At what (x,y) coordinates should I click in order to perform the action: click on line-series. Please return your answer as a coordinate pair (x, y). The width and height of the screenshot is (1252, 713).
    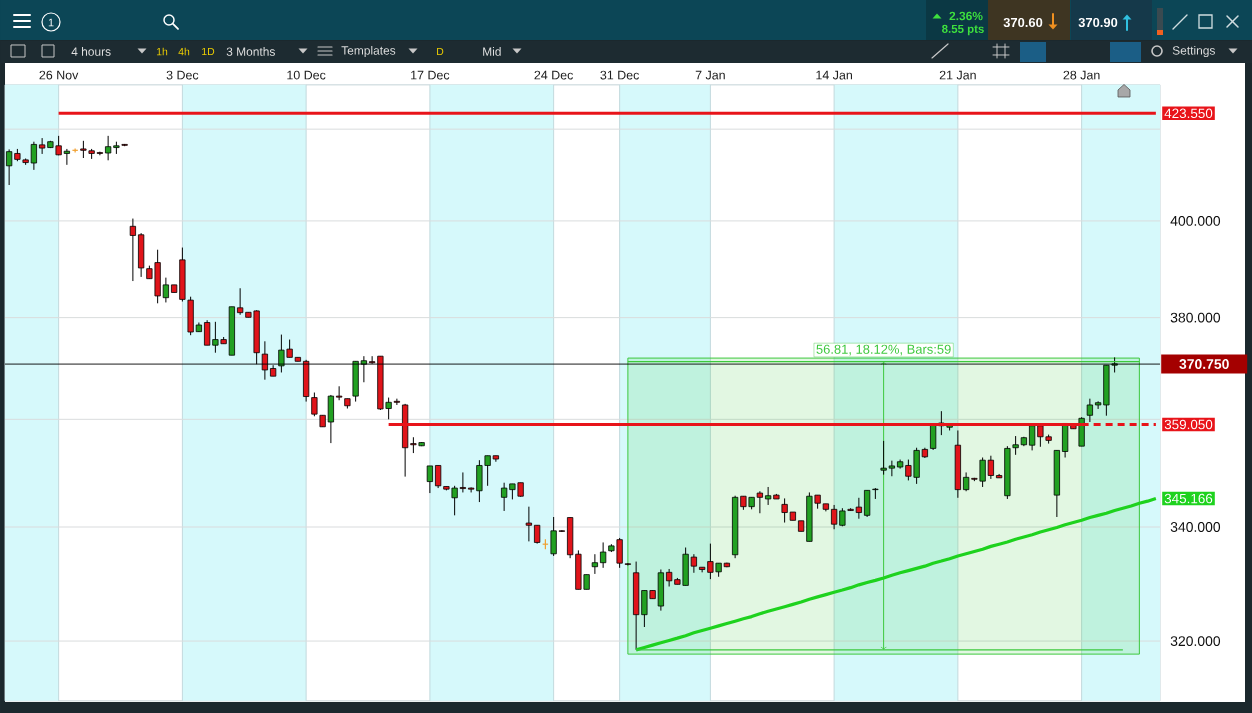
    Looking at the image, I should click on (896, 574).